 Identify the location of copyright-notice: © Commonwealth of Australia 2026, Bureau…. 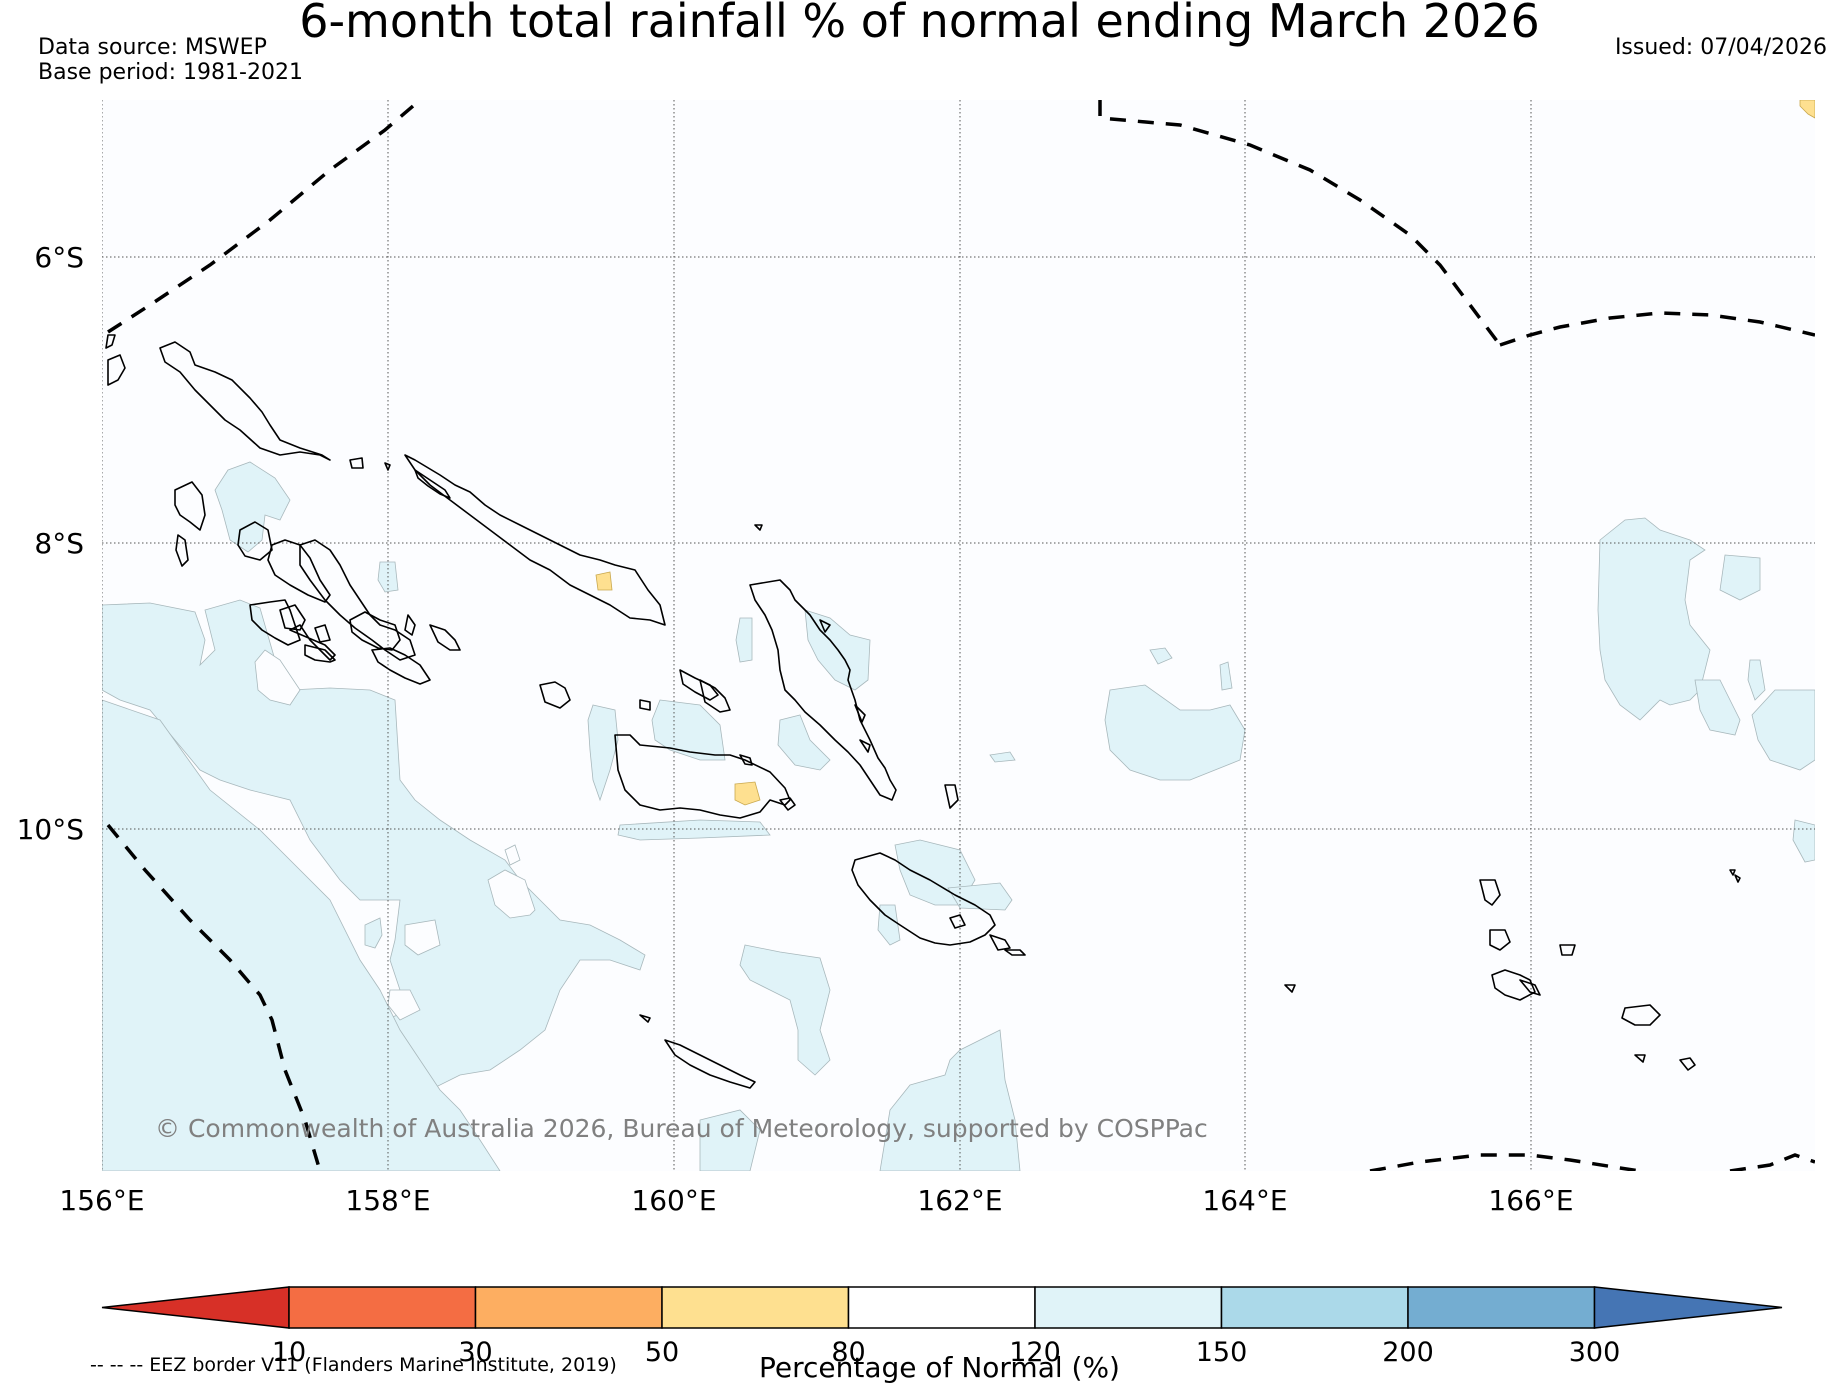
(681, 1128).